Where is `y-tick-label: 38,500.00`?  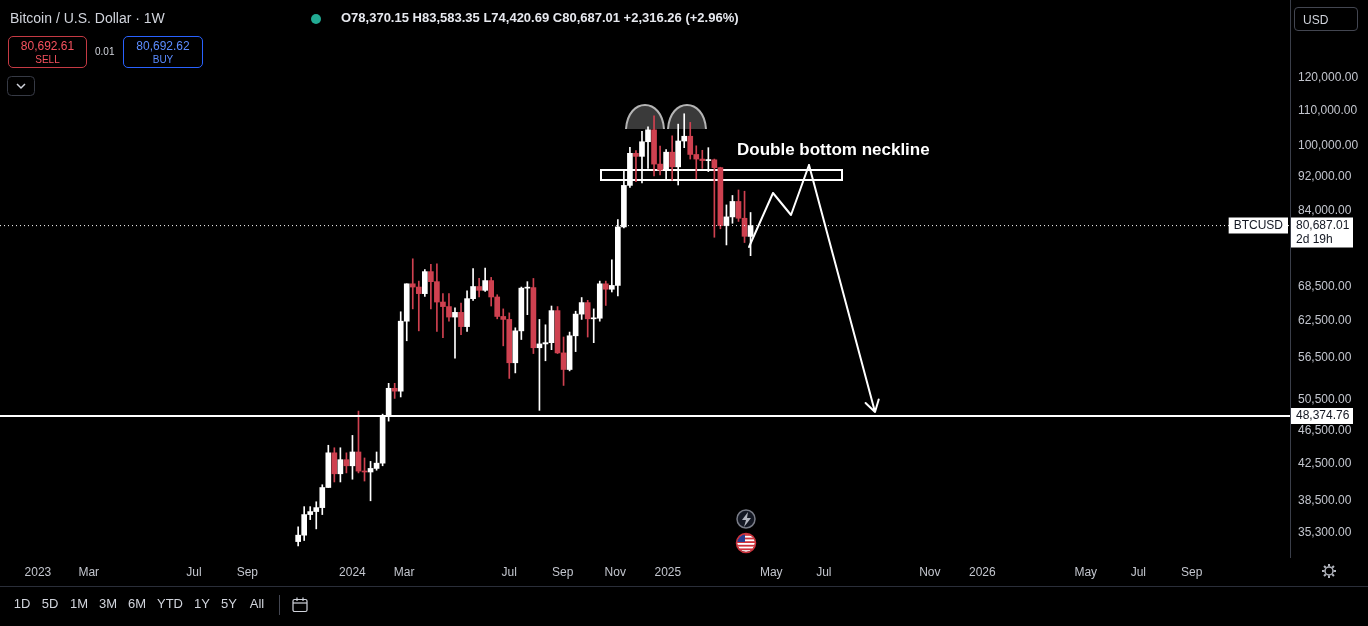 y-tick-label: 38,500.00 is located at coordinates (1325, 500).